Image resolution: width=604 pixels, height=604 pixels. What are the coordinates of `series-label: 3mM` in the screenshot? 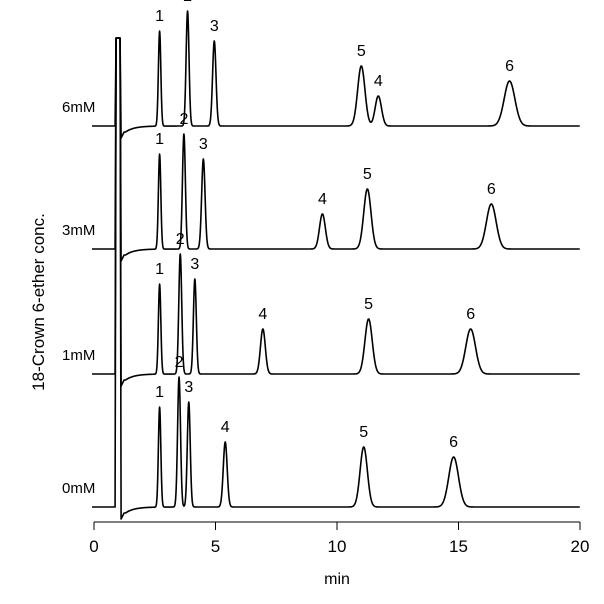 It's located at (78, 230).